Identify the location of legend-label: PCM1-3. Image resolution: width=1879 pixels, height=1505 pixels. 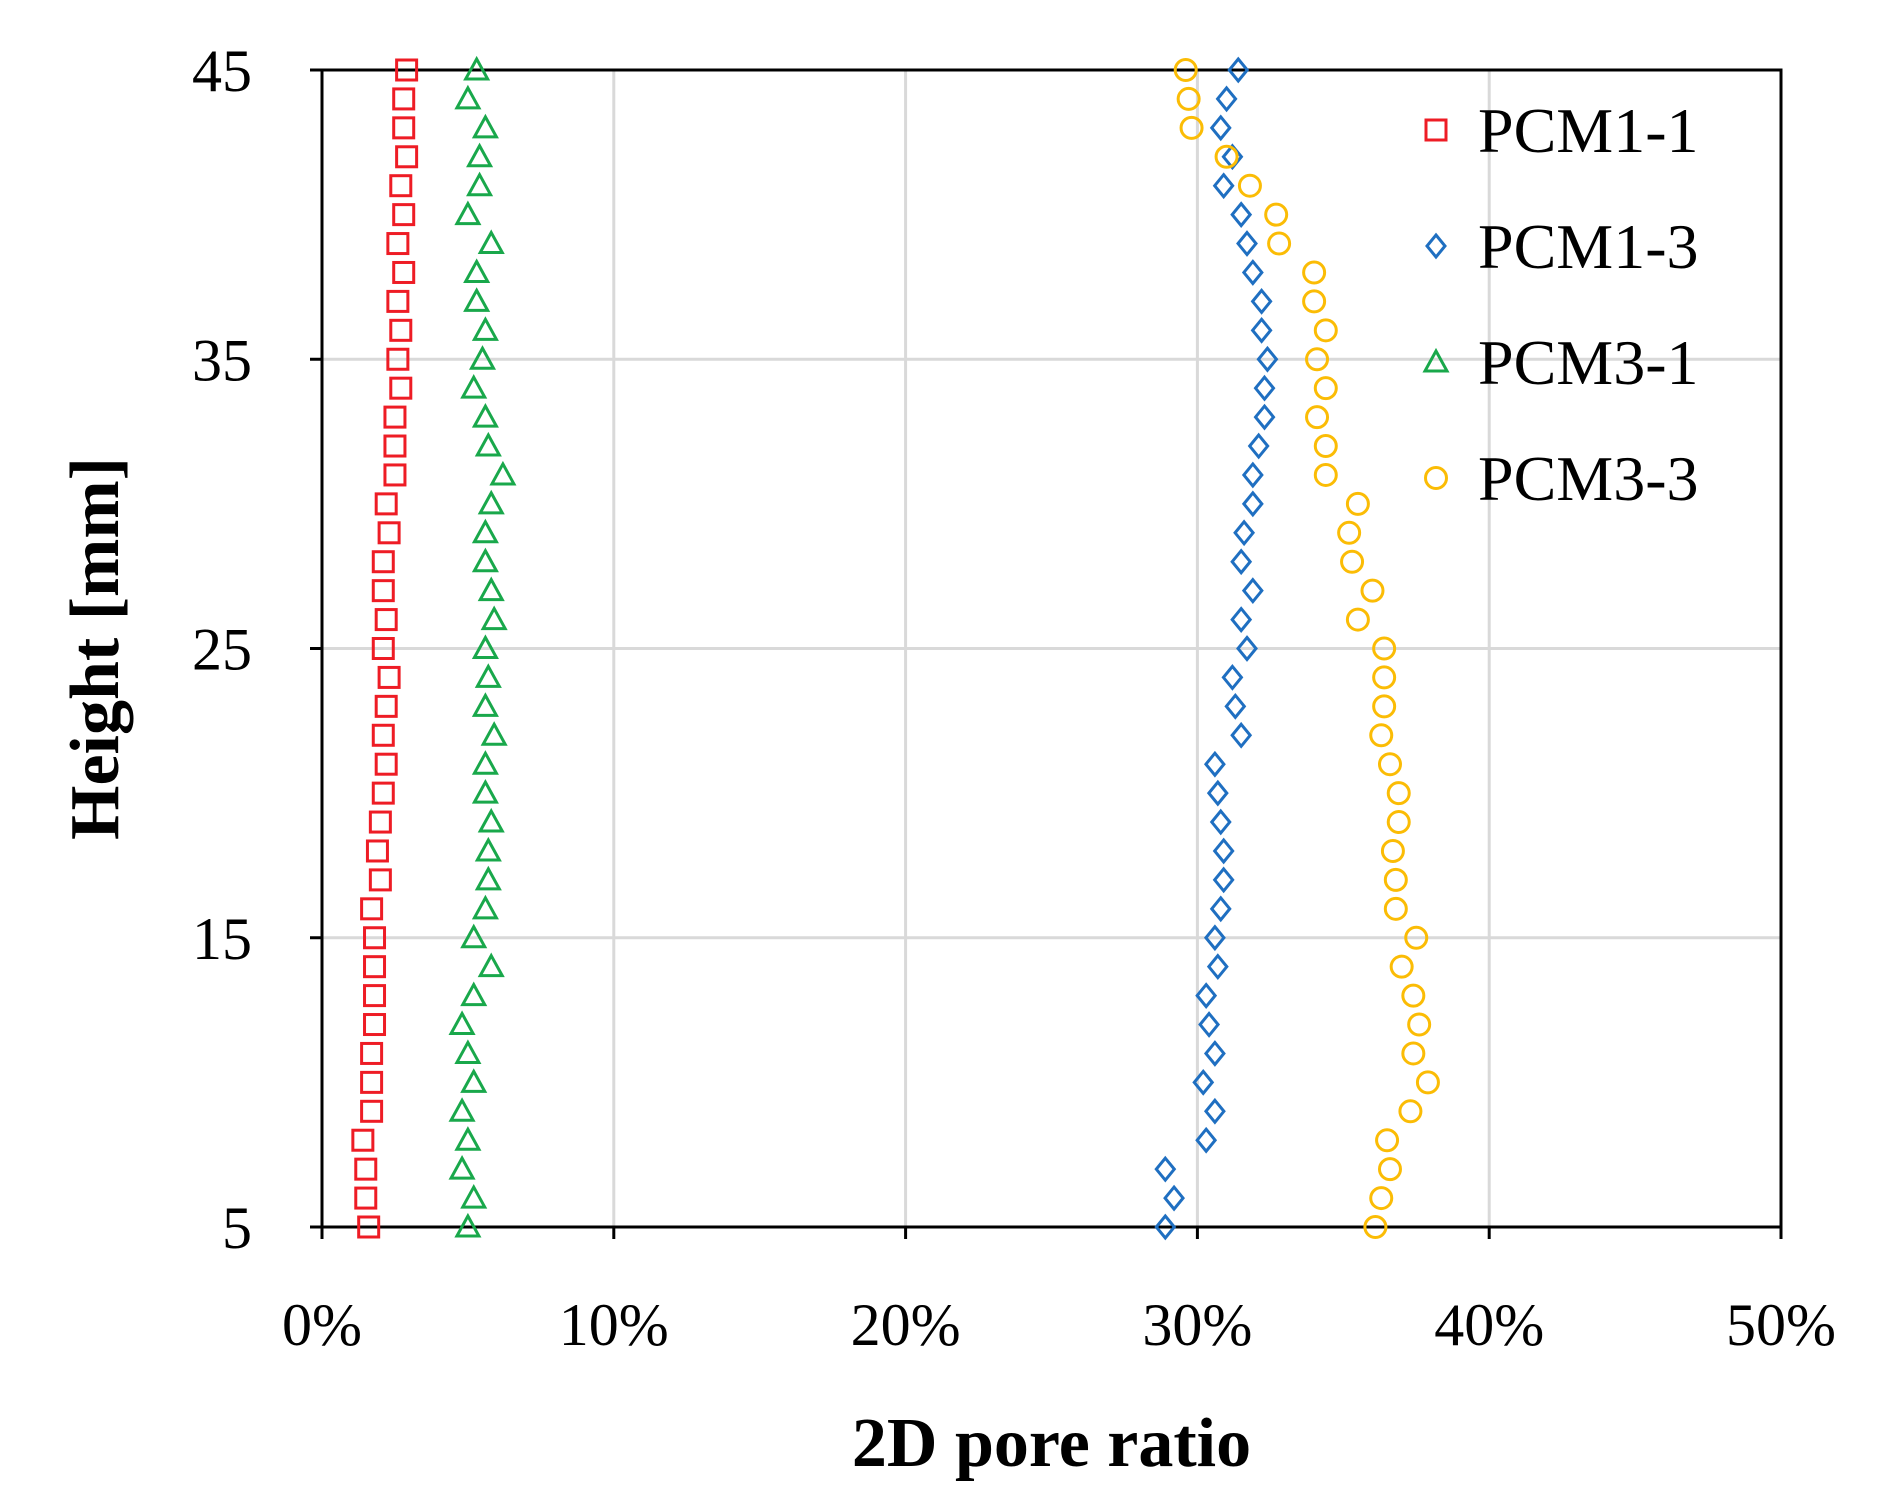
(1588, 246).